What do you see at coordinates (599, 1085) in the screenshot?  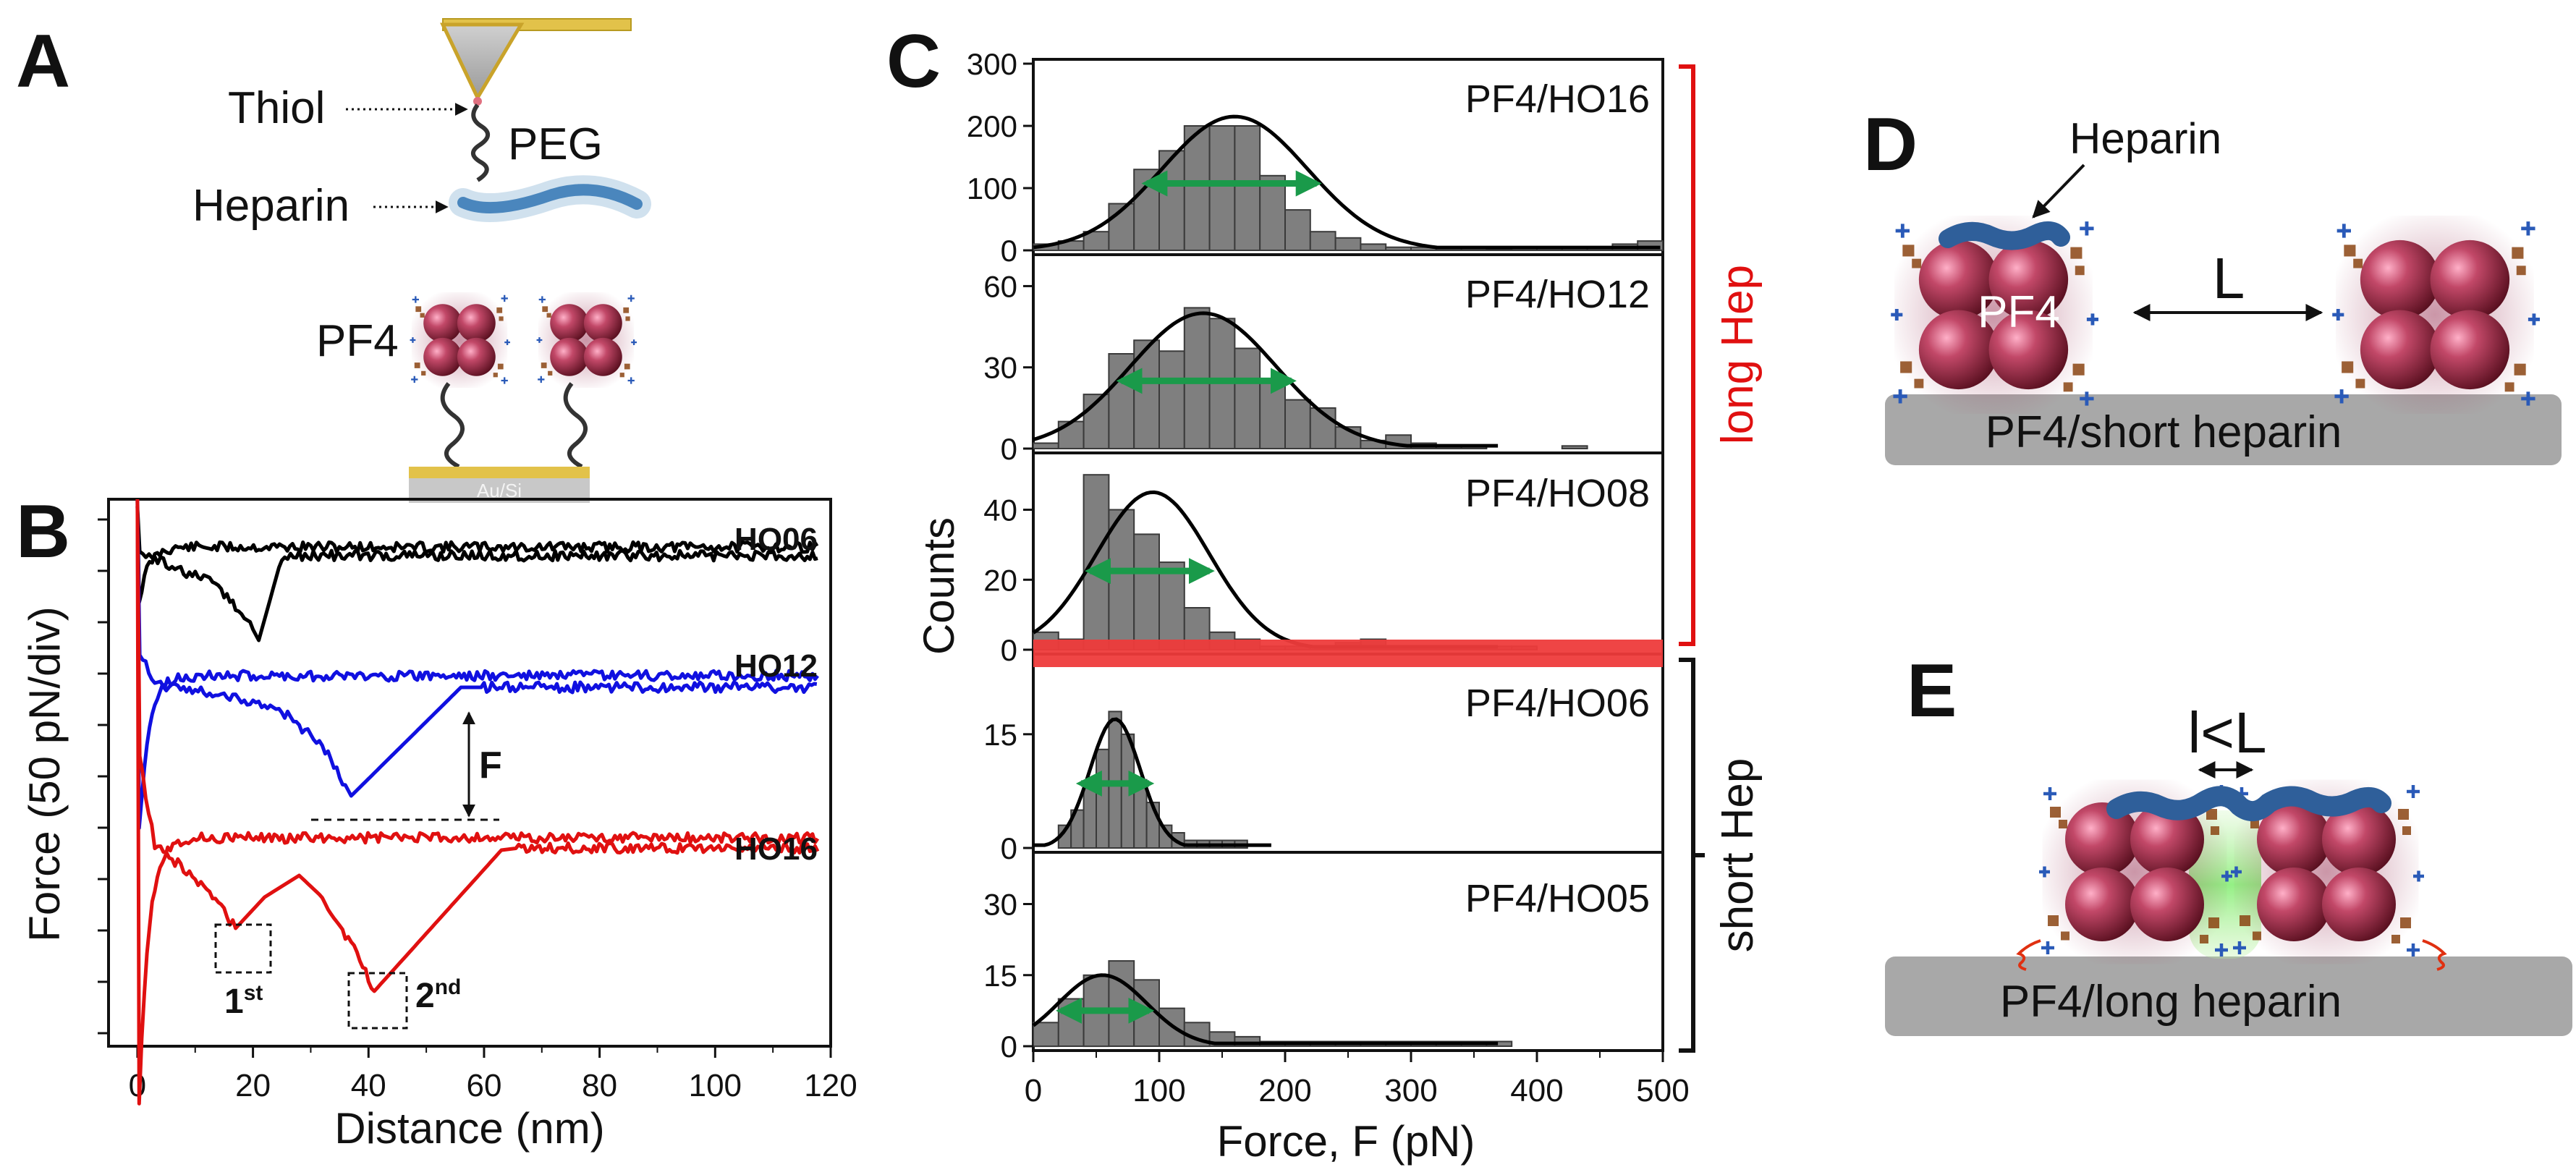 I see `x-tick-label-b: 80` at bounding box center [599, 1085].